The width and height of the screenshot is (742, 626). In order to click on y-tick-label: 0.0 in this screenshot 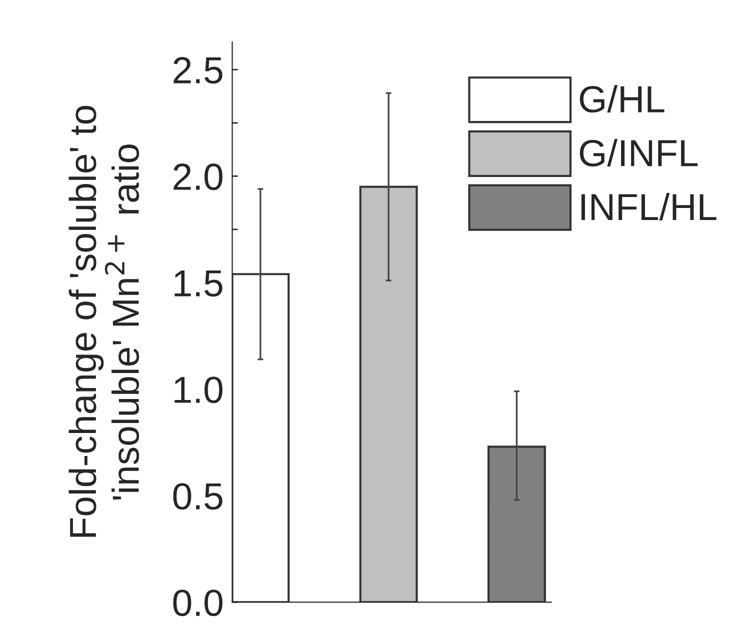, I will do `click(197, 603)`.